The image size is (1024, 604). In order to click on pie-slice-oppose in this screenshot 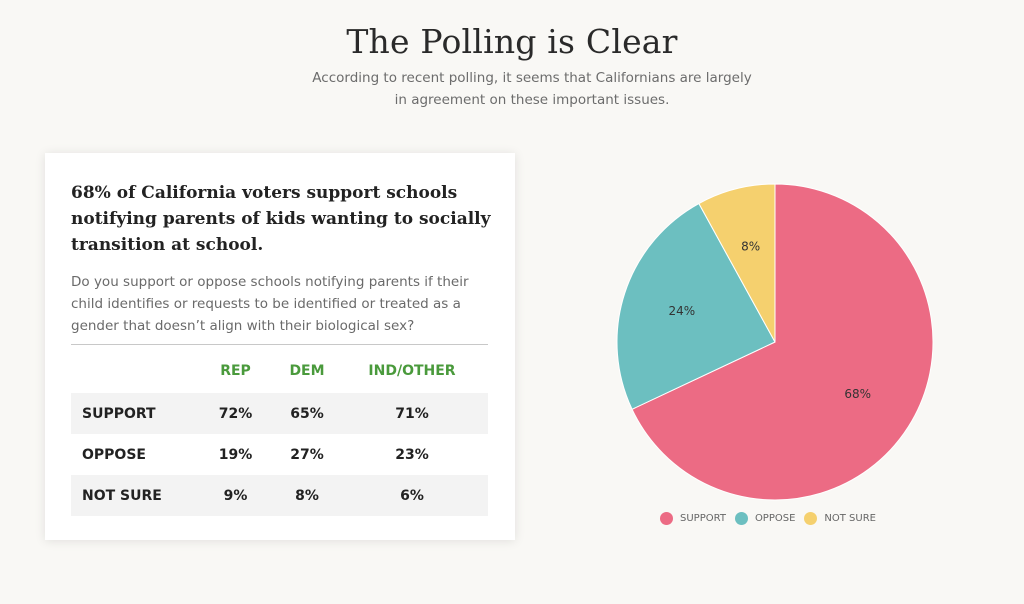, I will do `click(696, 306)`.